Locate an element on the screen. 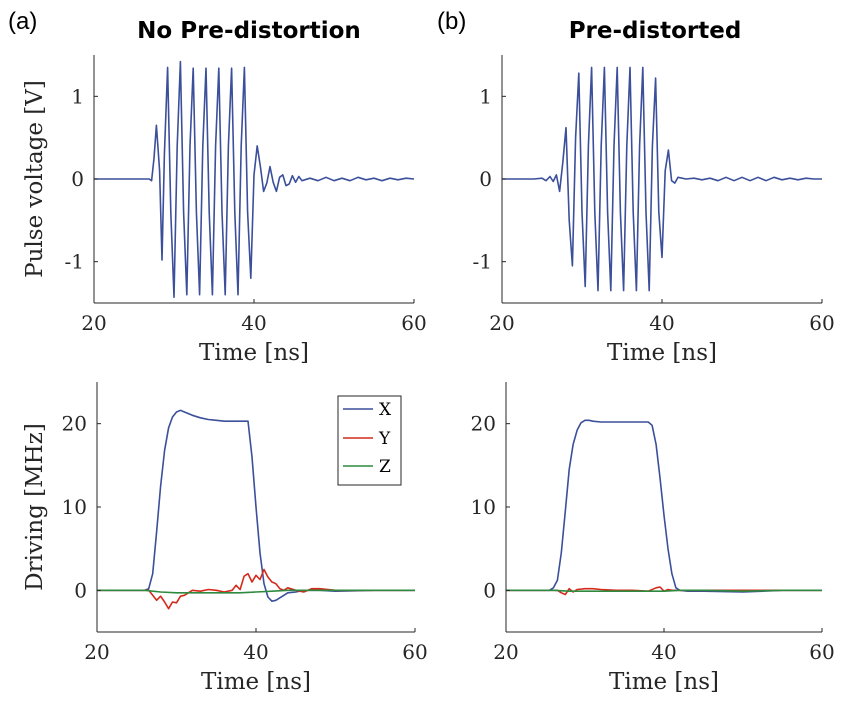 Image resolution: width=847 pixels, height=703 pixels. legend-label-z: Z is located at coordinates (385, 467).